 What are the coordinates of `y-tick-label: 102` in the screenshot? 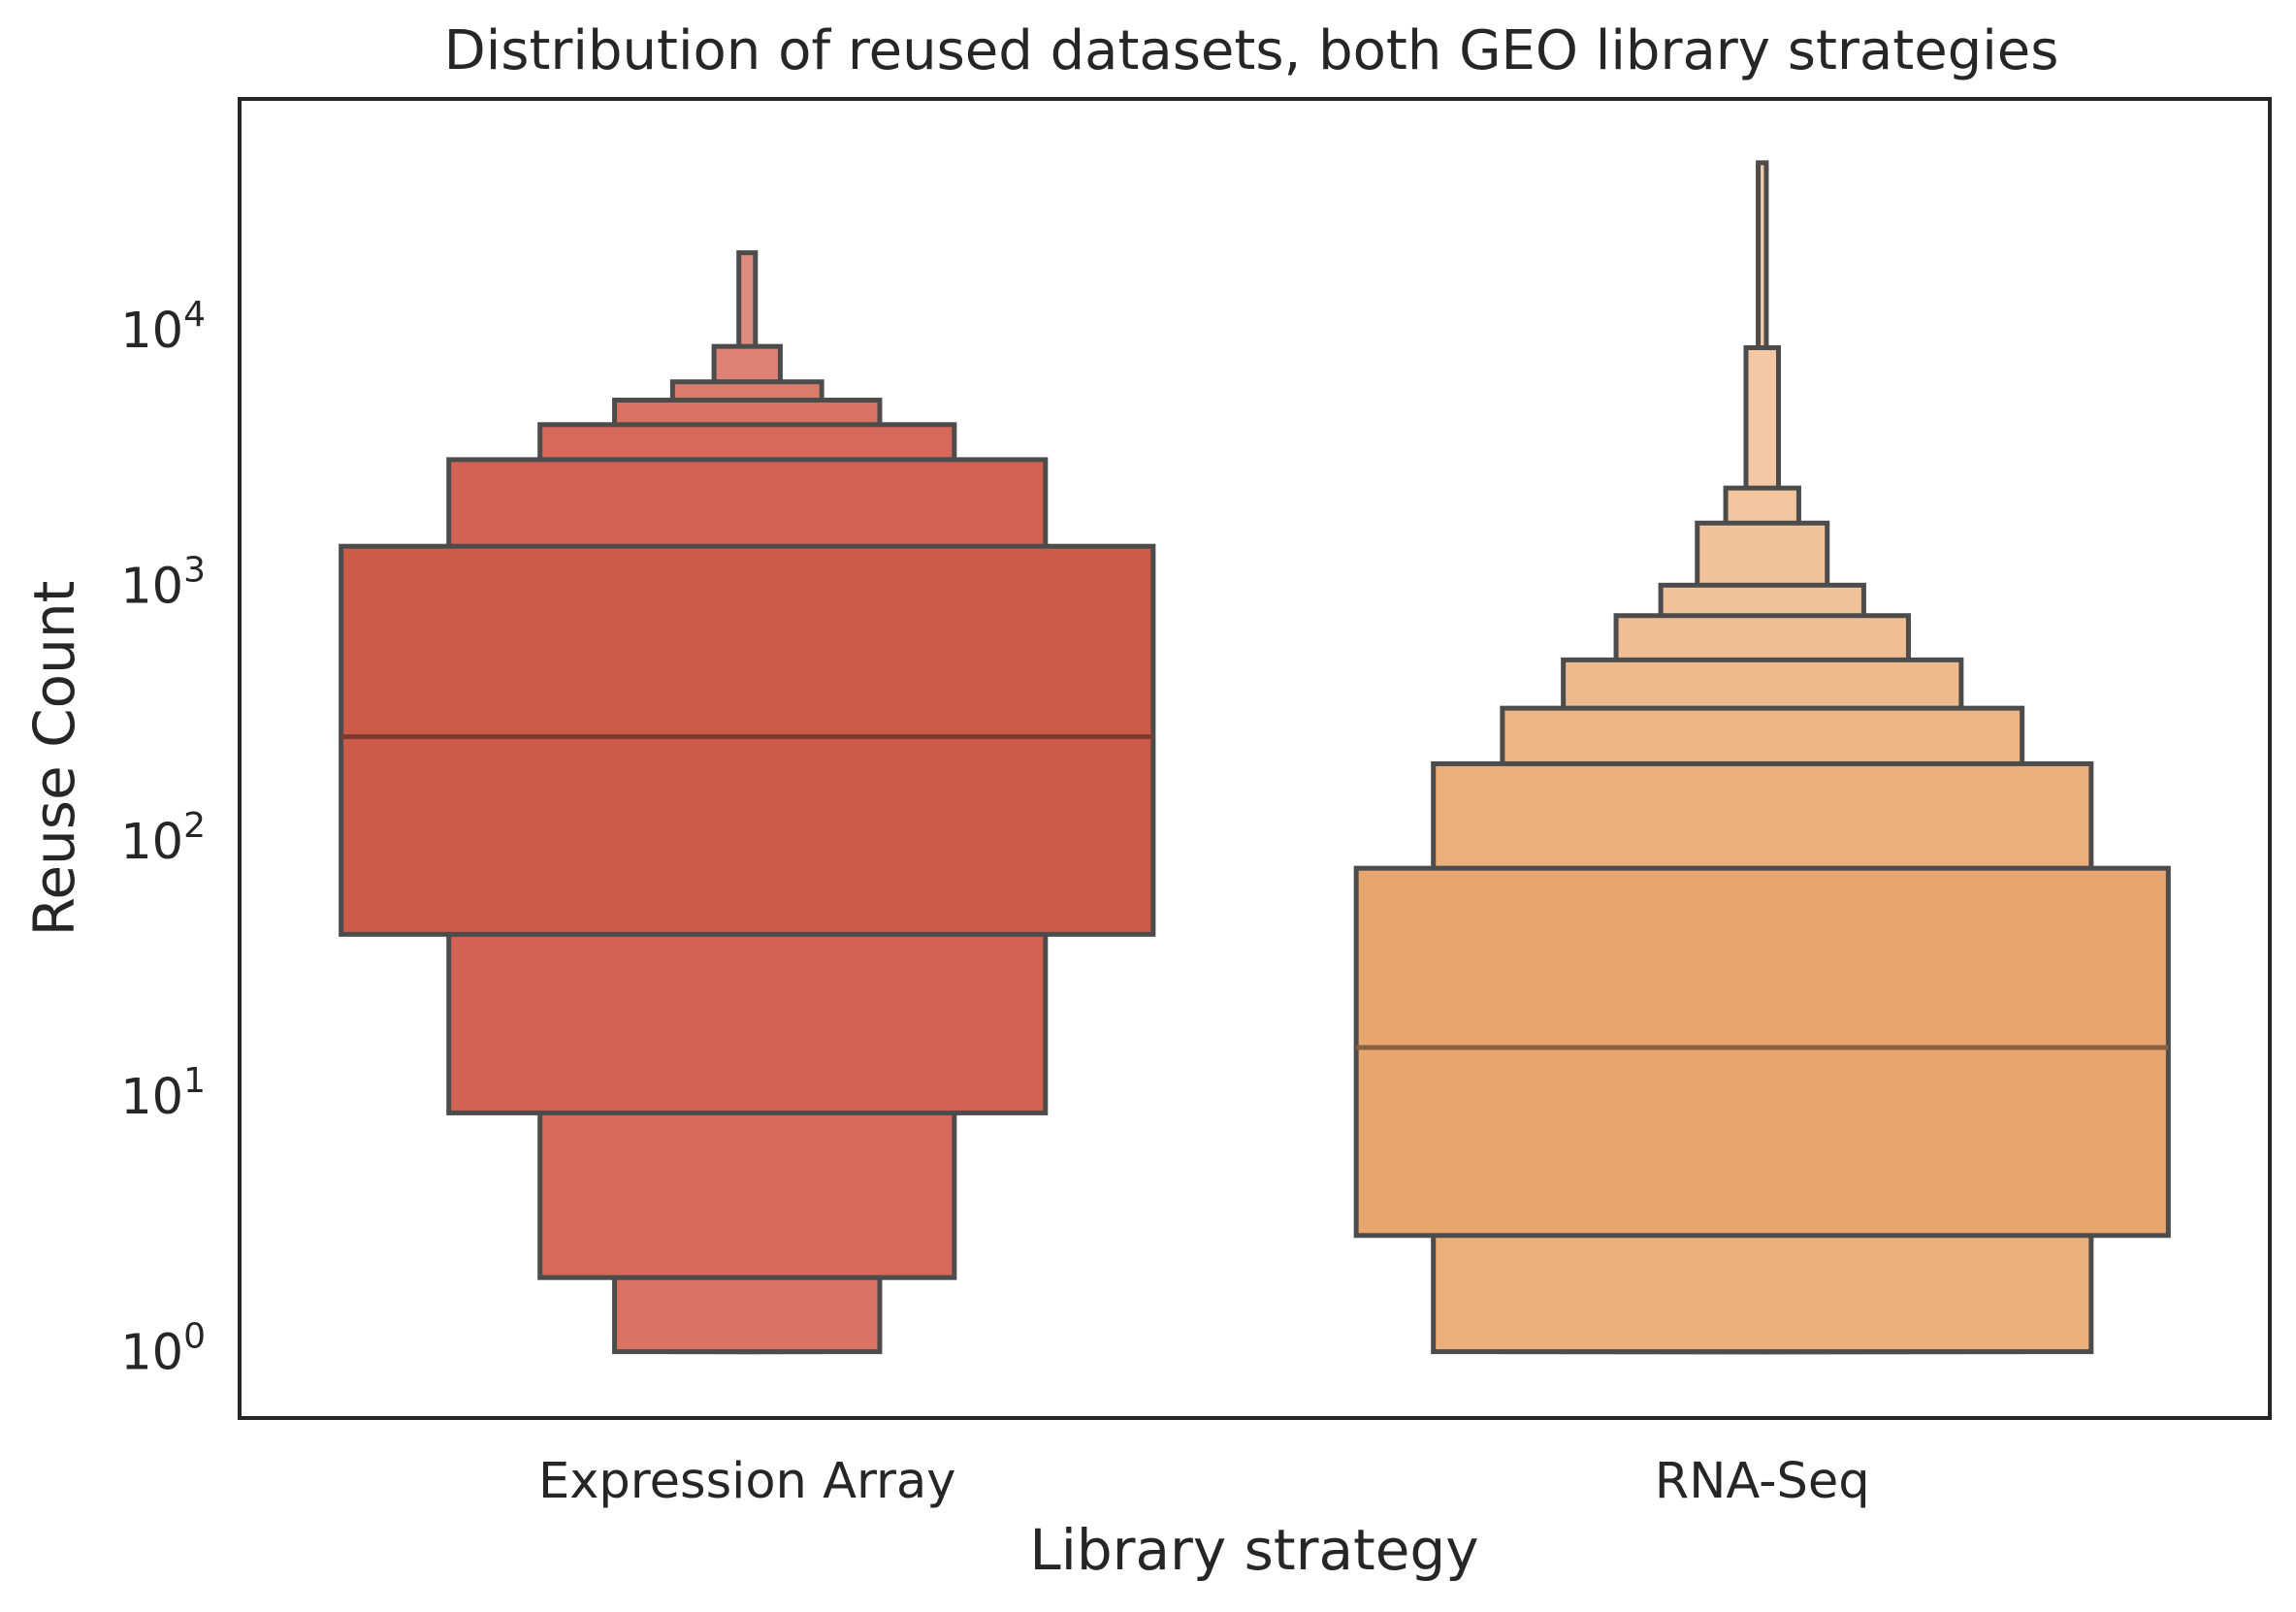 It's located at (163, 838).